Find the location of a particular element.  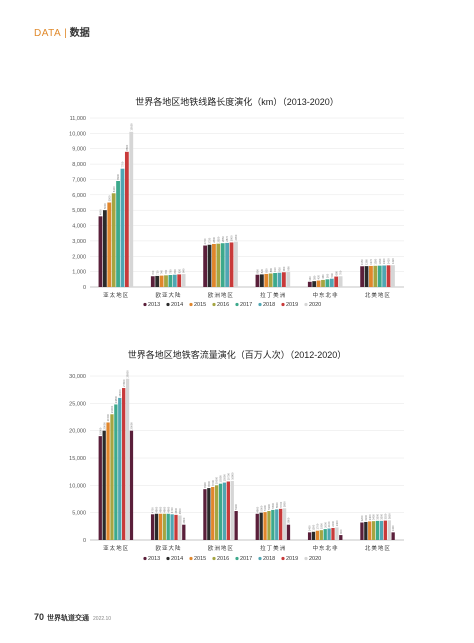

legend-label: 2020 is located at coordinates (315, 559).